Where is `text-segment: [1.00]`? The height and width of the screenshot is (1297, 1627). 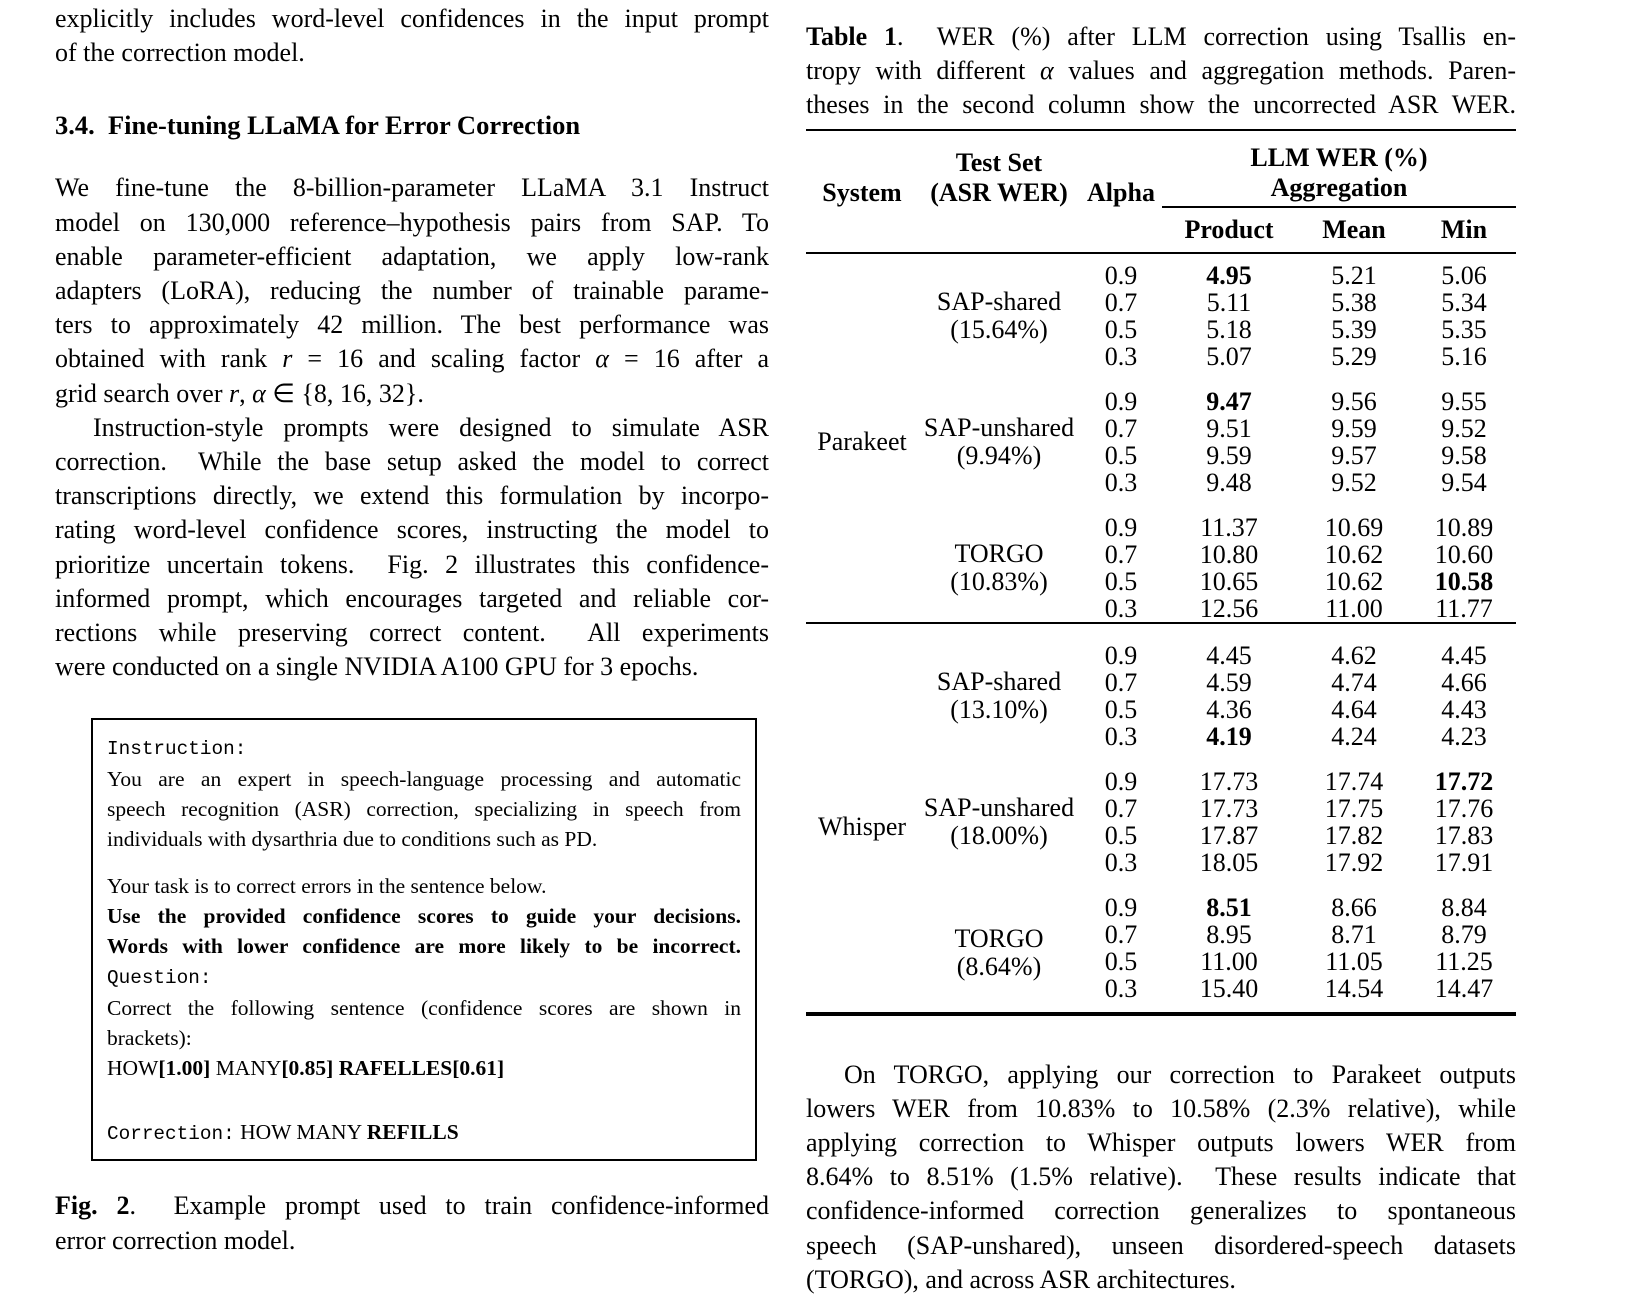 text-segment: [1.00] is located at coordinates (184, 1068).